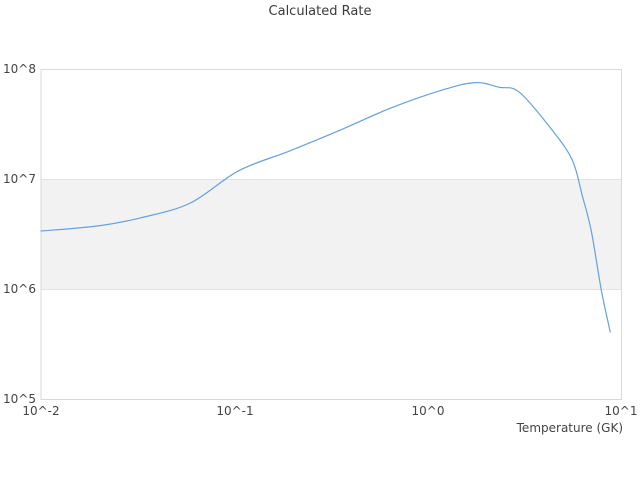 The width and height of the screenshot is (640, 480). Describe the element at coordinates (19, 69) in the screenshot. I see `y-tick-label: 10^8` at that location.